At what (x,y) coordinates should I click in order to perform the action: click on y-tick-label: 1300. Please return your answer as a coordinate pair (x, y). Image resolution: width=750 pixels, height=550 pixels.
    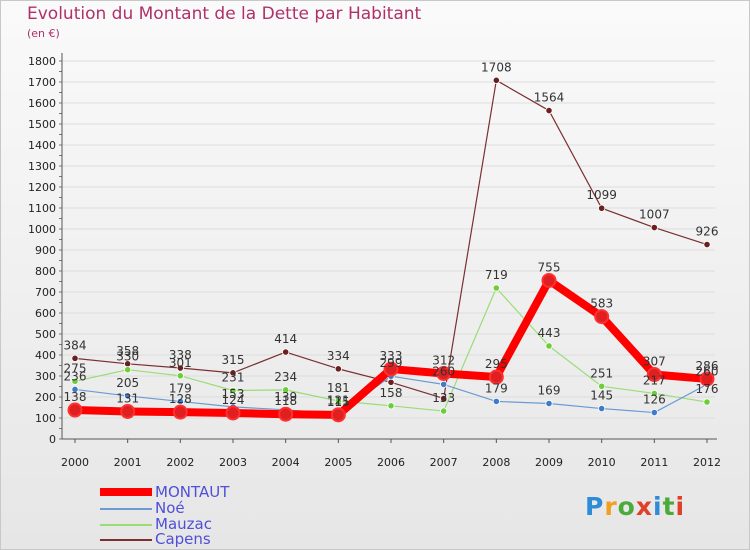
    Looking at the image, I should click on (42, 166).